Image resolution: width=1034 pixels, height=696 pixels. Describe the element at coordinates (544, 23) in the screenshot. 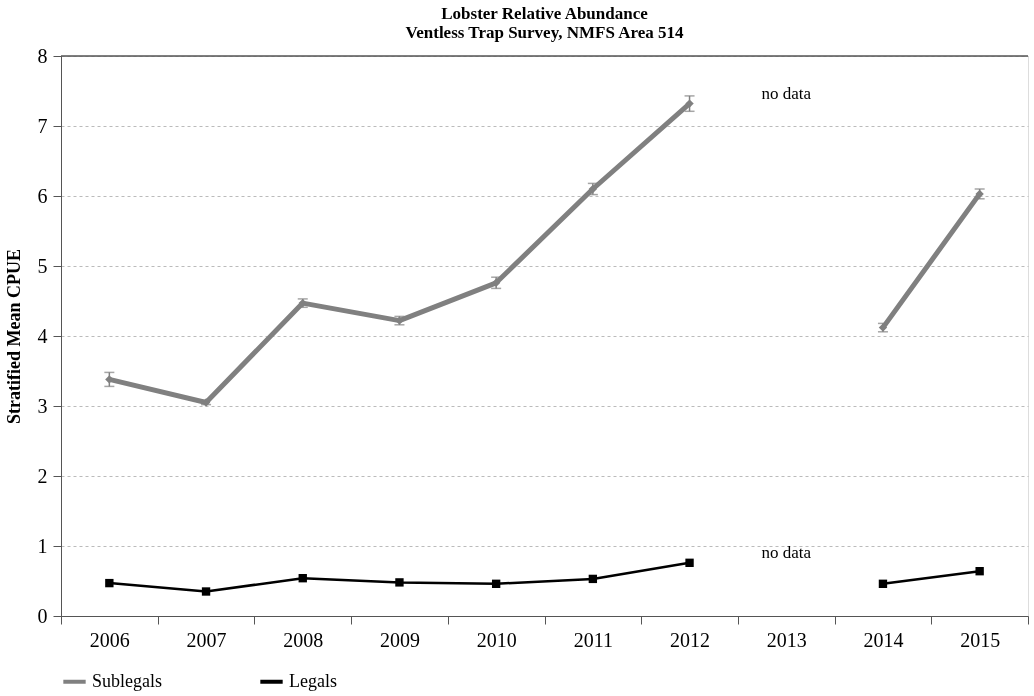

I see `chart-title: Lobster Relative Abundance Ventless Trap Survey, NMFS Area 514` at that location.